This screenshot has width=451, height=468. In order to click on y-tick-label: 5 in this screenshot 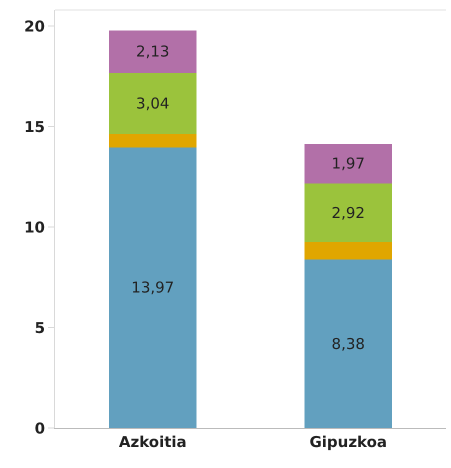, I will do `click(39, 327)`.